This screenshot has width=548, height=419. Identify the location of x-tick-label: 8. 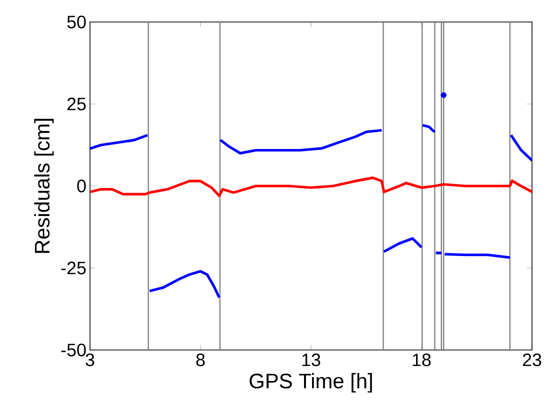
(200, 360).